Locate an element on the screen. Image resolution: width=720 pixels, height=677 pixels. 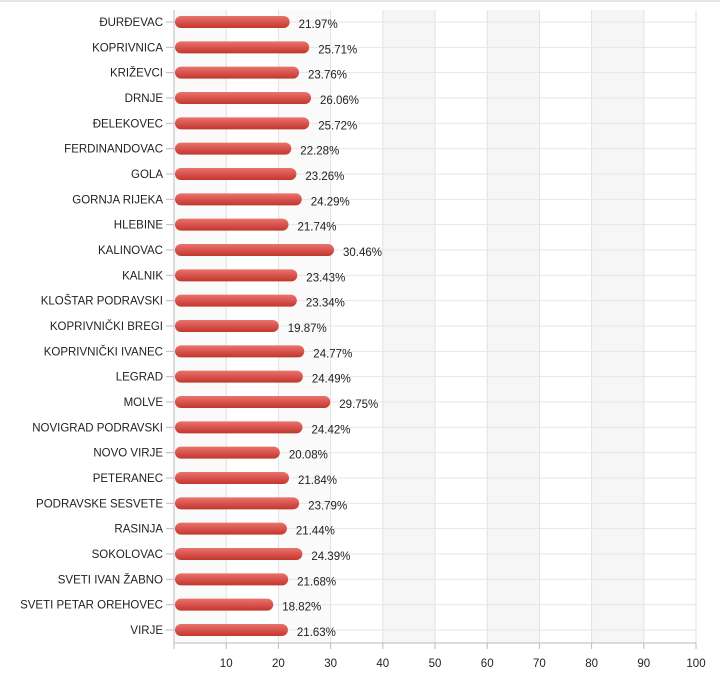
category-label: VIRJE is located at coordinates (146, 631).